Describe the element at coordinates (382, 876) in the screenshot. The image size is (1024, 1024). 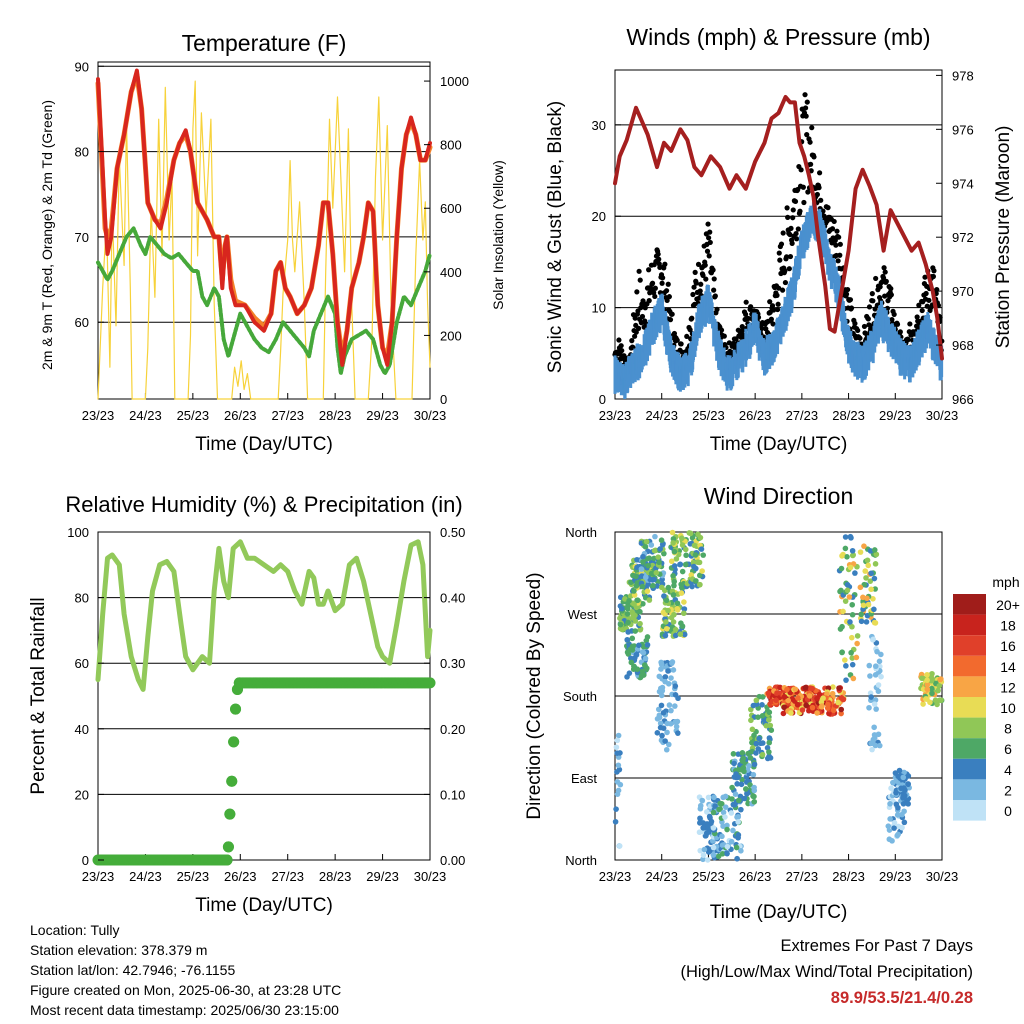
I see `x-tick-label: 29/23` at that location.